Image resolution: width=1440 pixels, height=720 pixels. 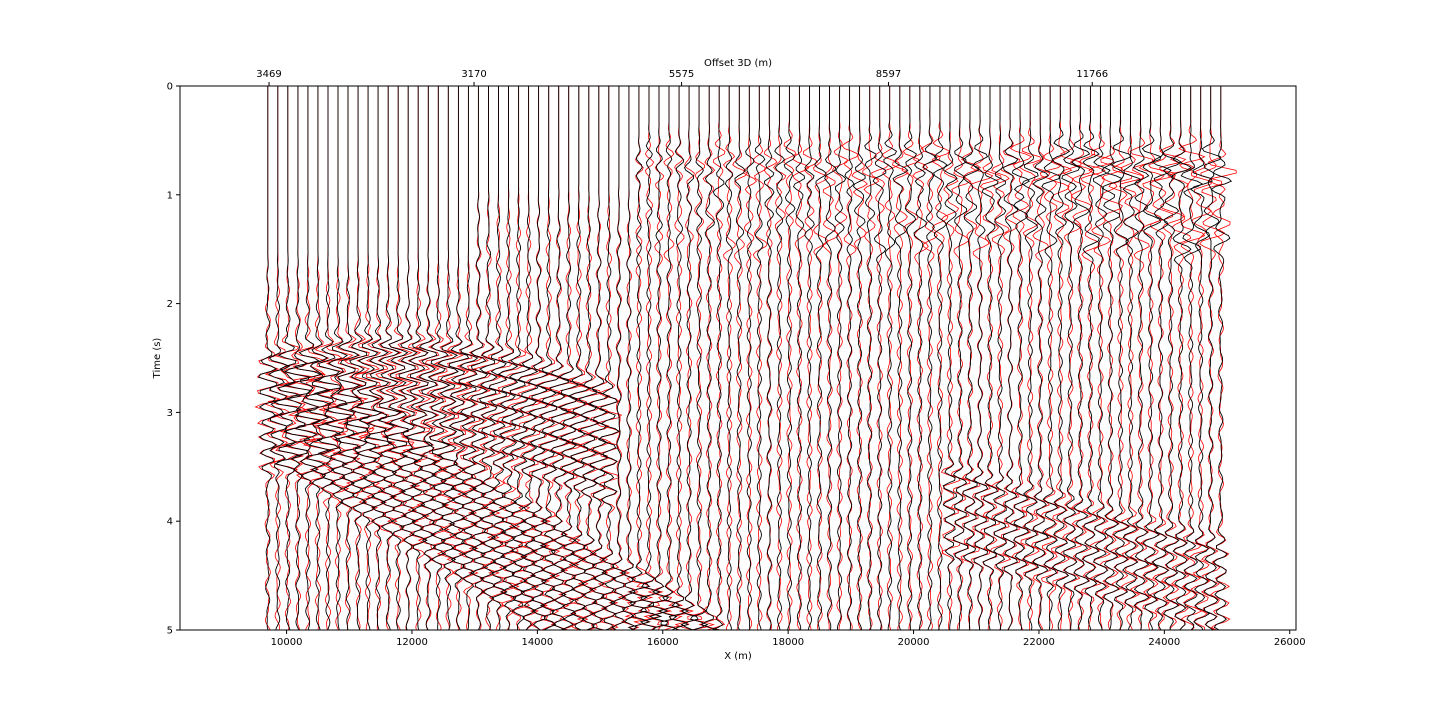 I want to click on x-tick-label: 12000, so click(x=412, y=642).